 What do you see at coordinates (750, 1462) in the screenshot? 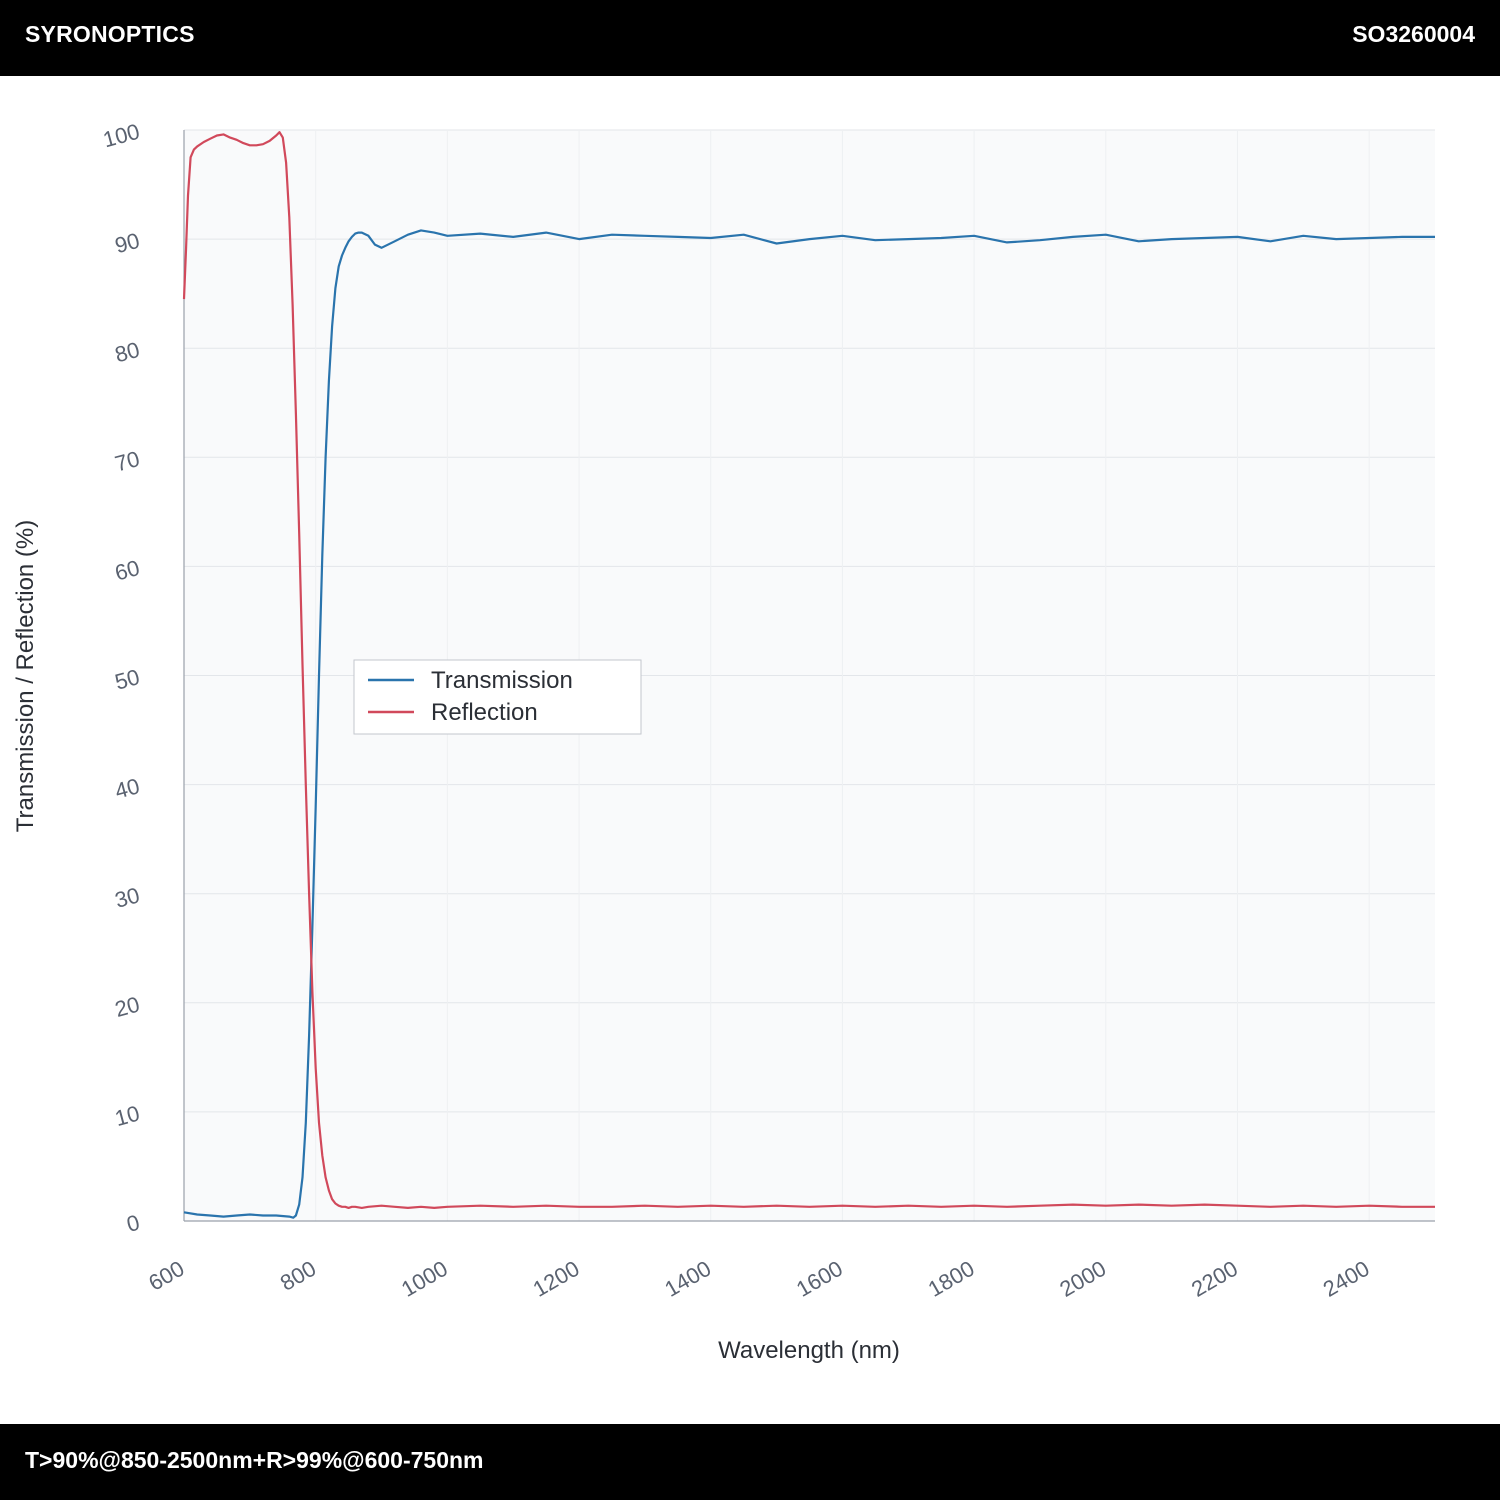
I see `bottom-bar: T>90%@850-2500nm+R>99%@600-750nm` at bounding box center [750, 1462].